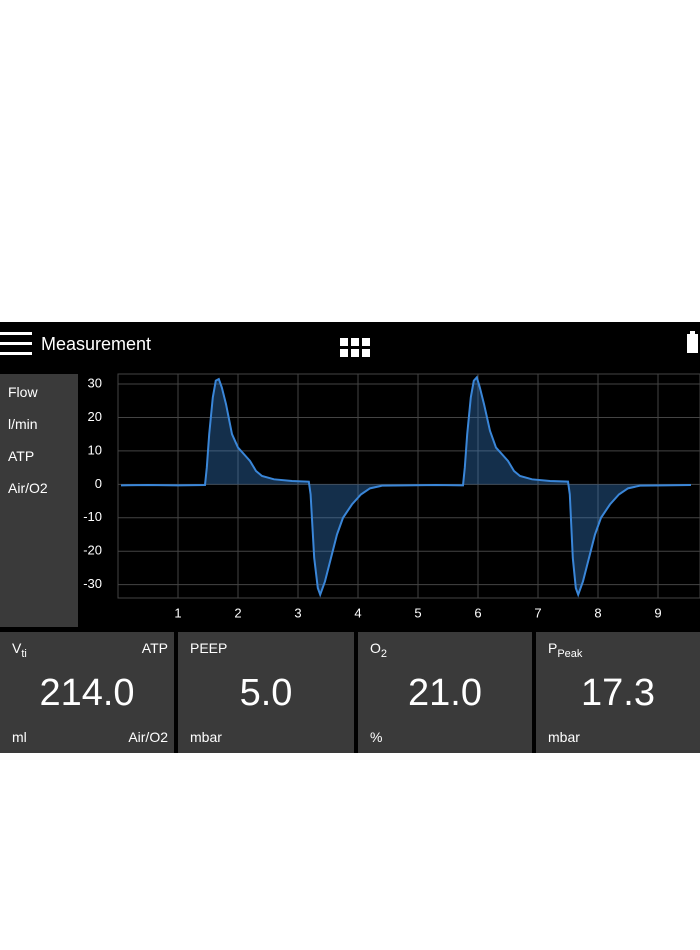 The height and width of the screenshot is (950, 700). Describe the element at coordinates (297, 612) in the screenshot. I see `x-tick-label: 3` at that location.